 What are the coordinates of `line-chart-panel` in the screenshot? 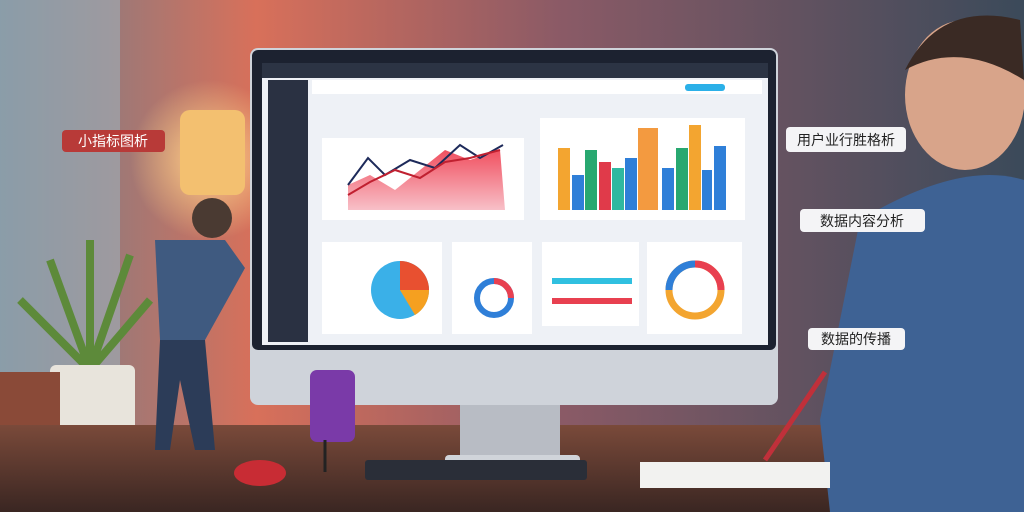 It's located at (423, 179).